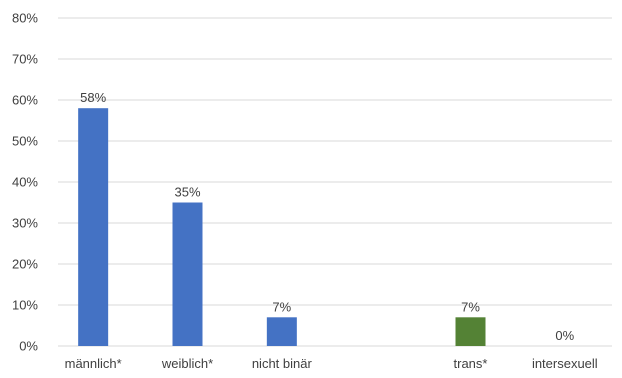 The width and height of the screenshot is (622, 378). I want to click on y-tick-label: 80%, so click(25, 18).